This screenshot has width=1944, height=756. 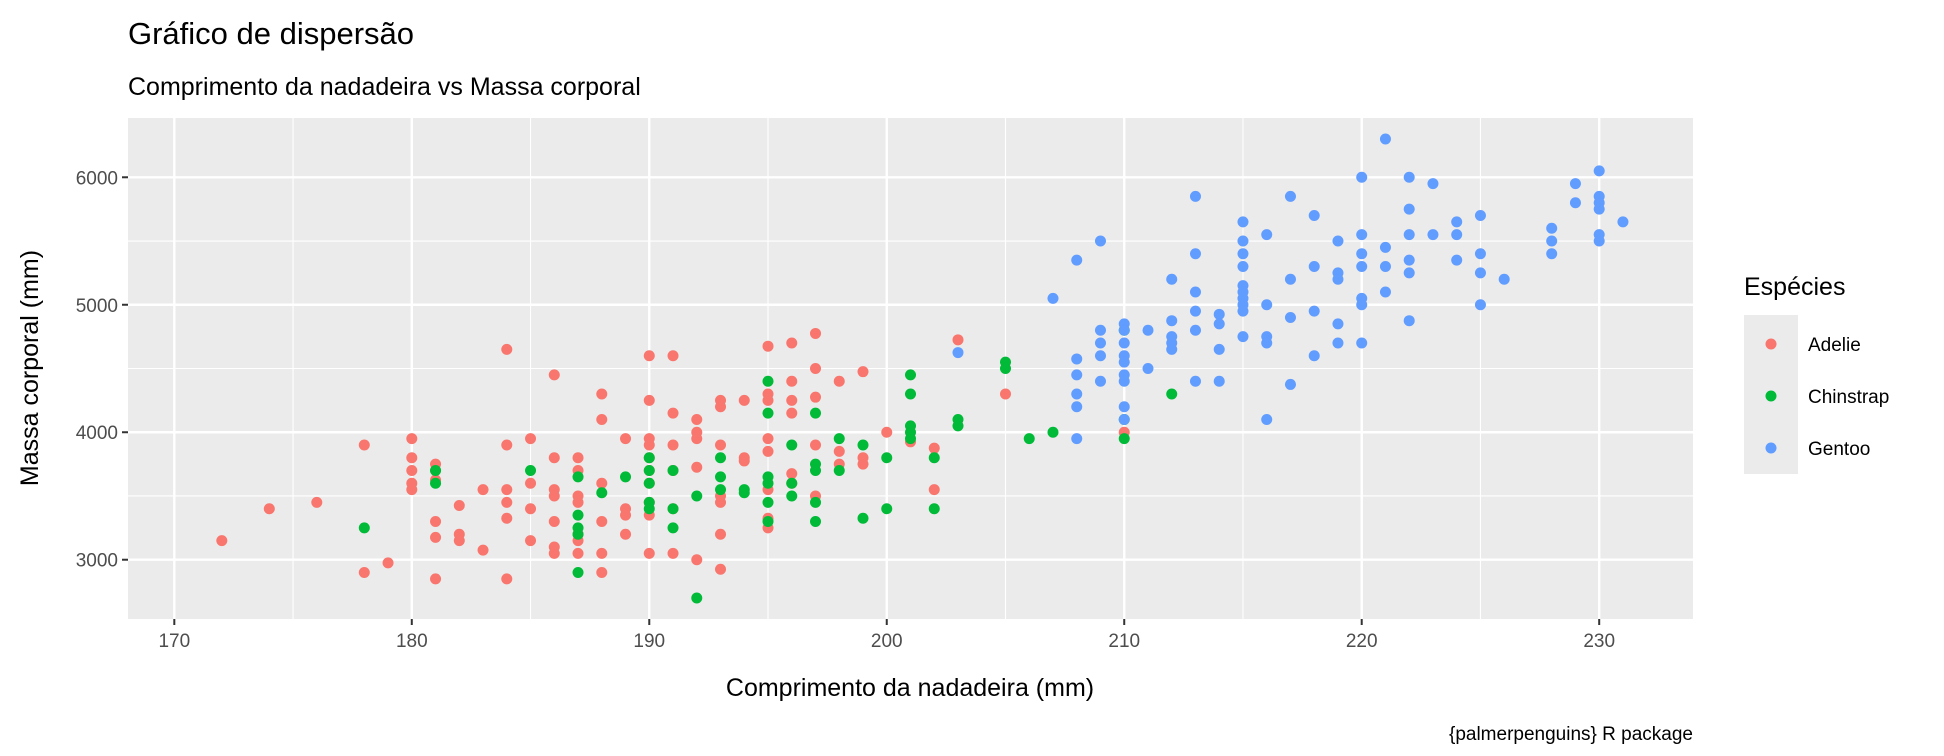 What do you see at coordinates (886, 635) in the screenshot?
I see `x-axis-ticks: 170 180 190 200 210 220 230` at bounding box center [886, 635].